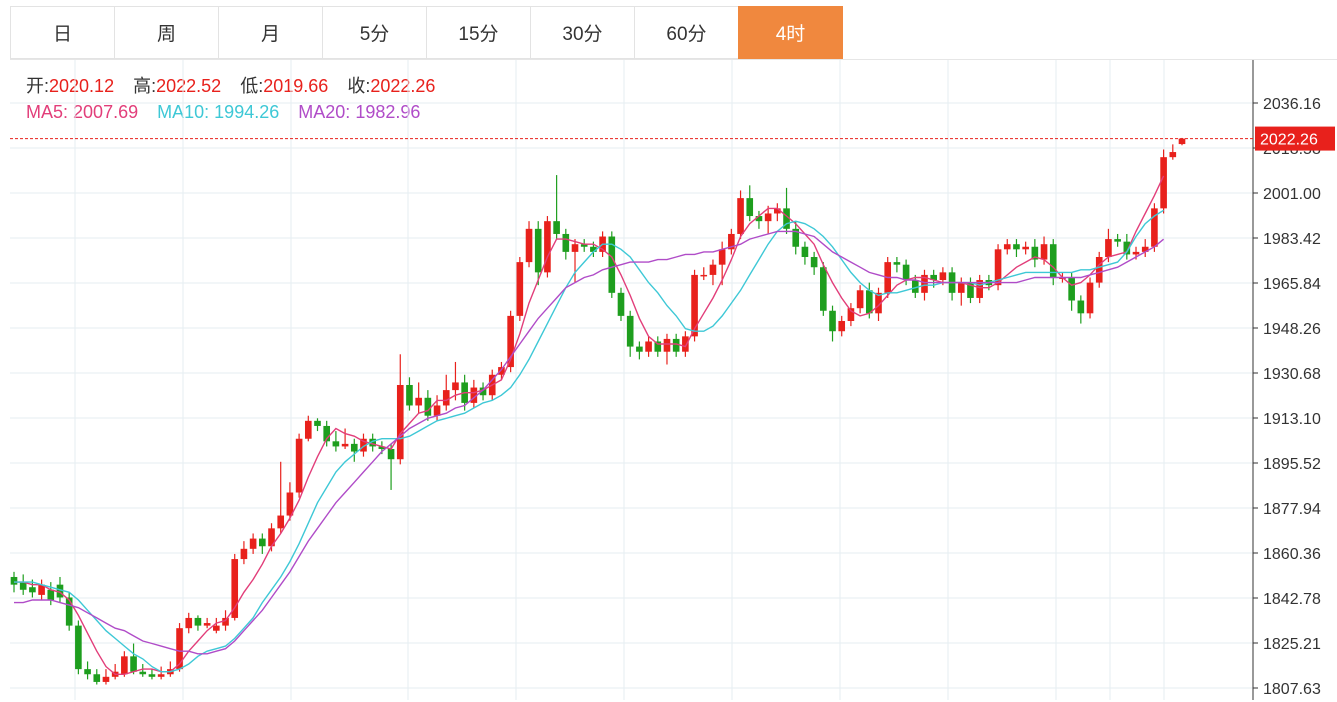  What do you see at coordinates (237, 86) in the screenshot?
I see `ohlc-row: 开:2020.12 高:2022.52 低:2019.66 收:2022.26` at bounding box center [237, 86].